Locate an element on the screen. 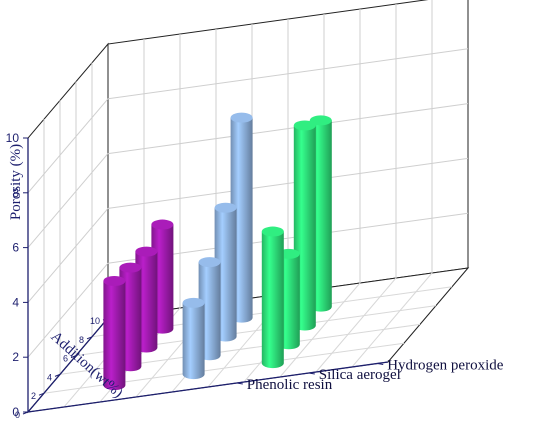  z-axis-title: Porosity (%) is located at coordinates (16, 182).